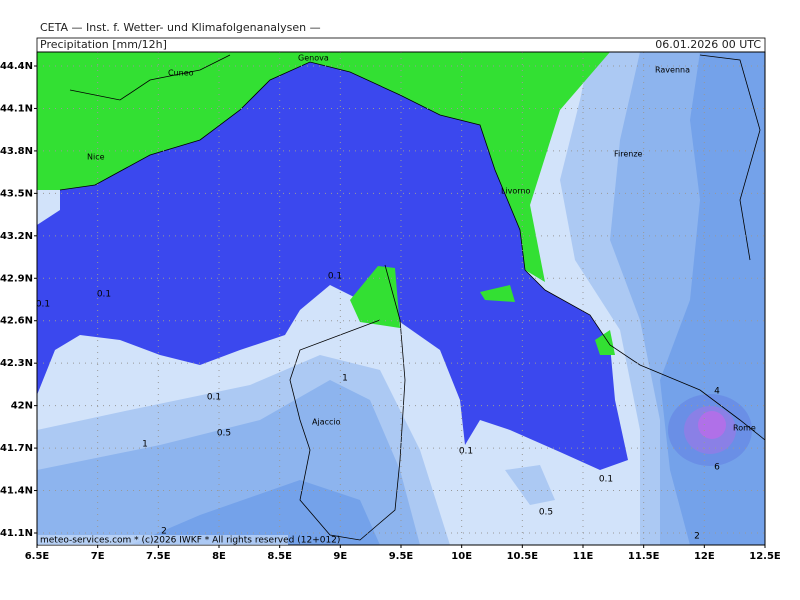  I want to click on lon-tick-label: 6.5E, so click(37, 556).